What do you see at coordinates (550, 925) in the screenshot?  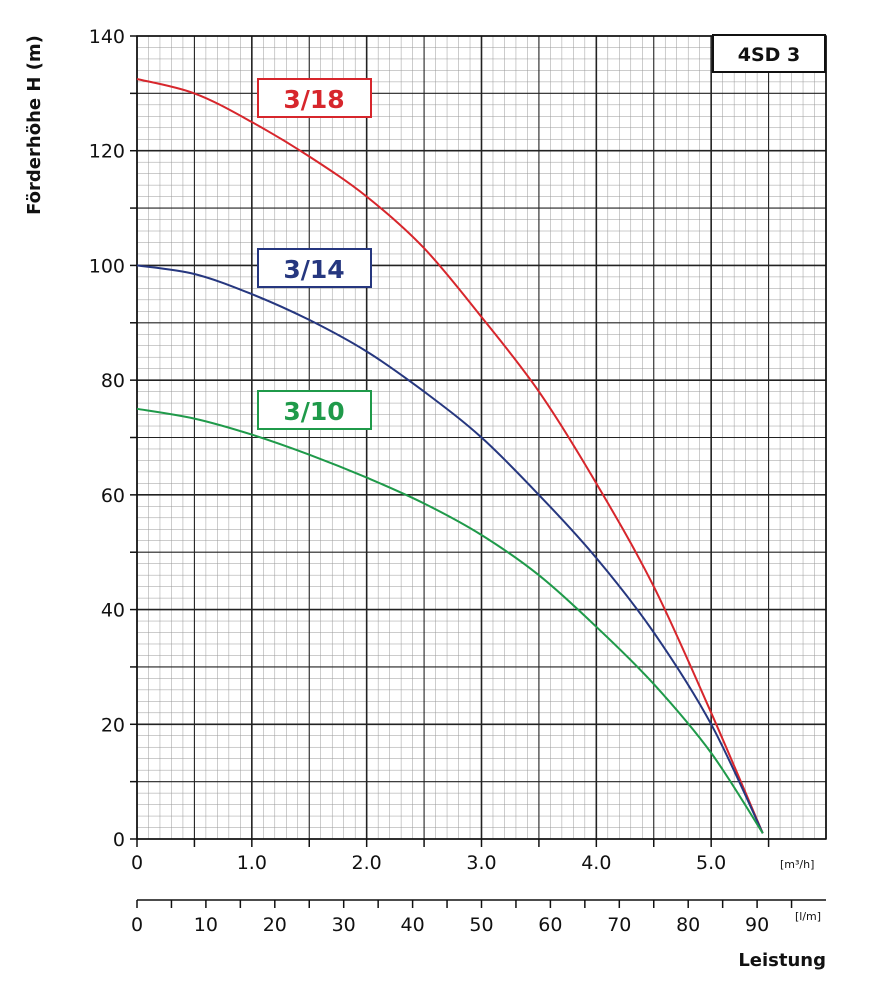 I see `x2-tick-label: 60` at bounding box center [550, 925].